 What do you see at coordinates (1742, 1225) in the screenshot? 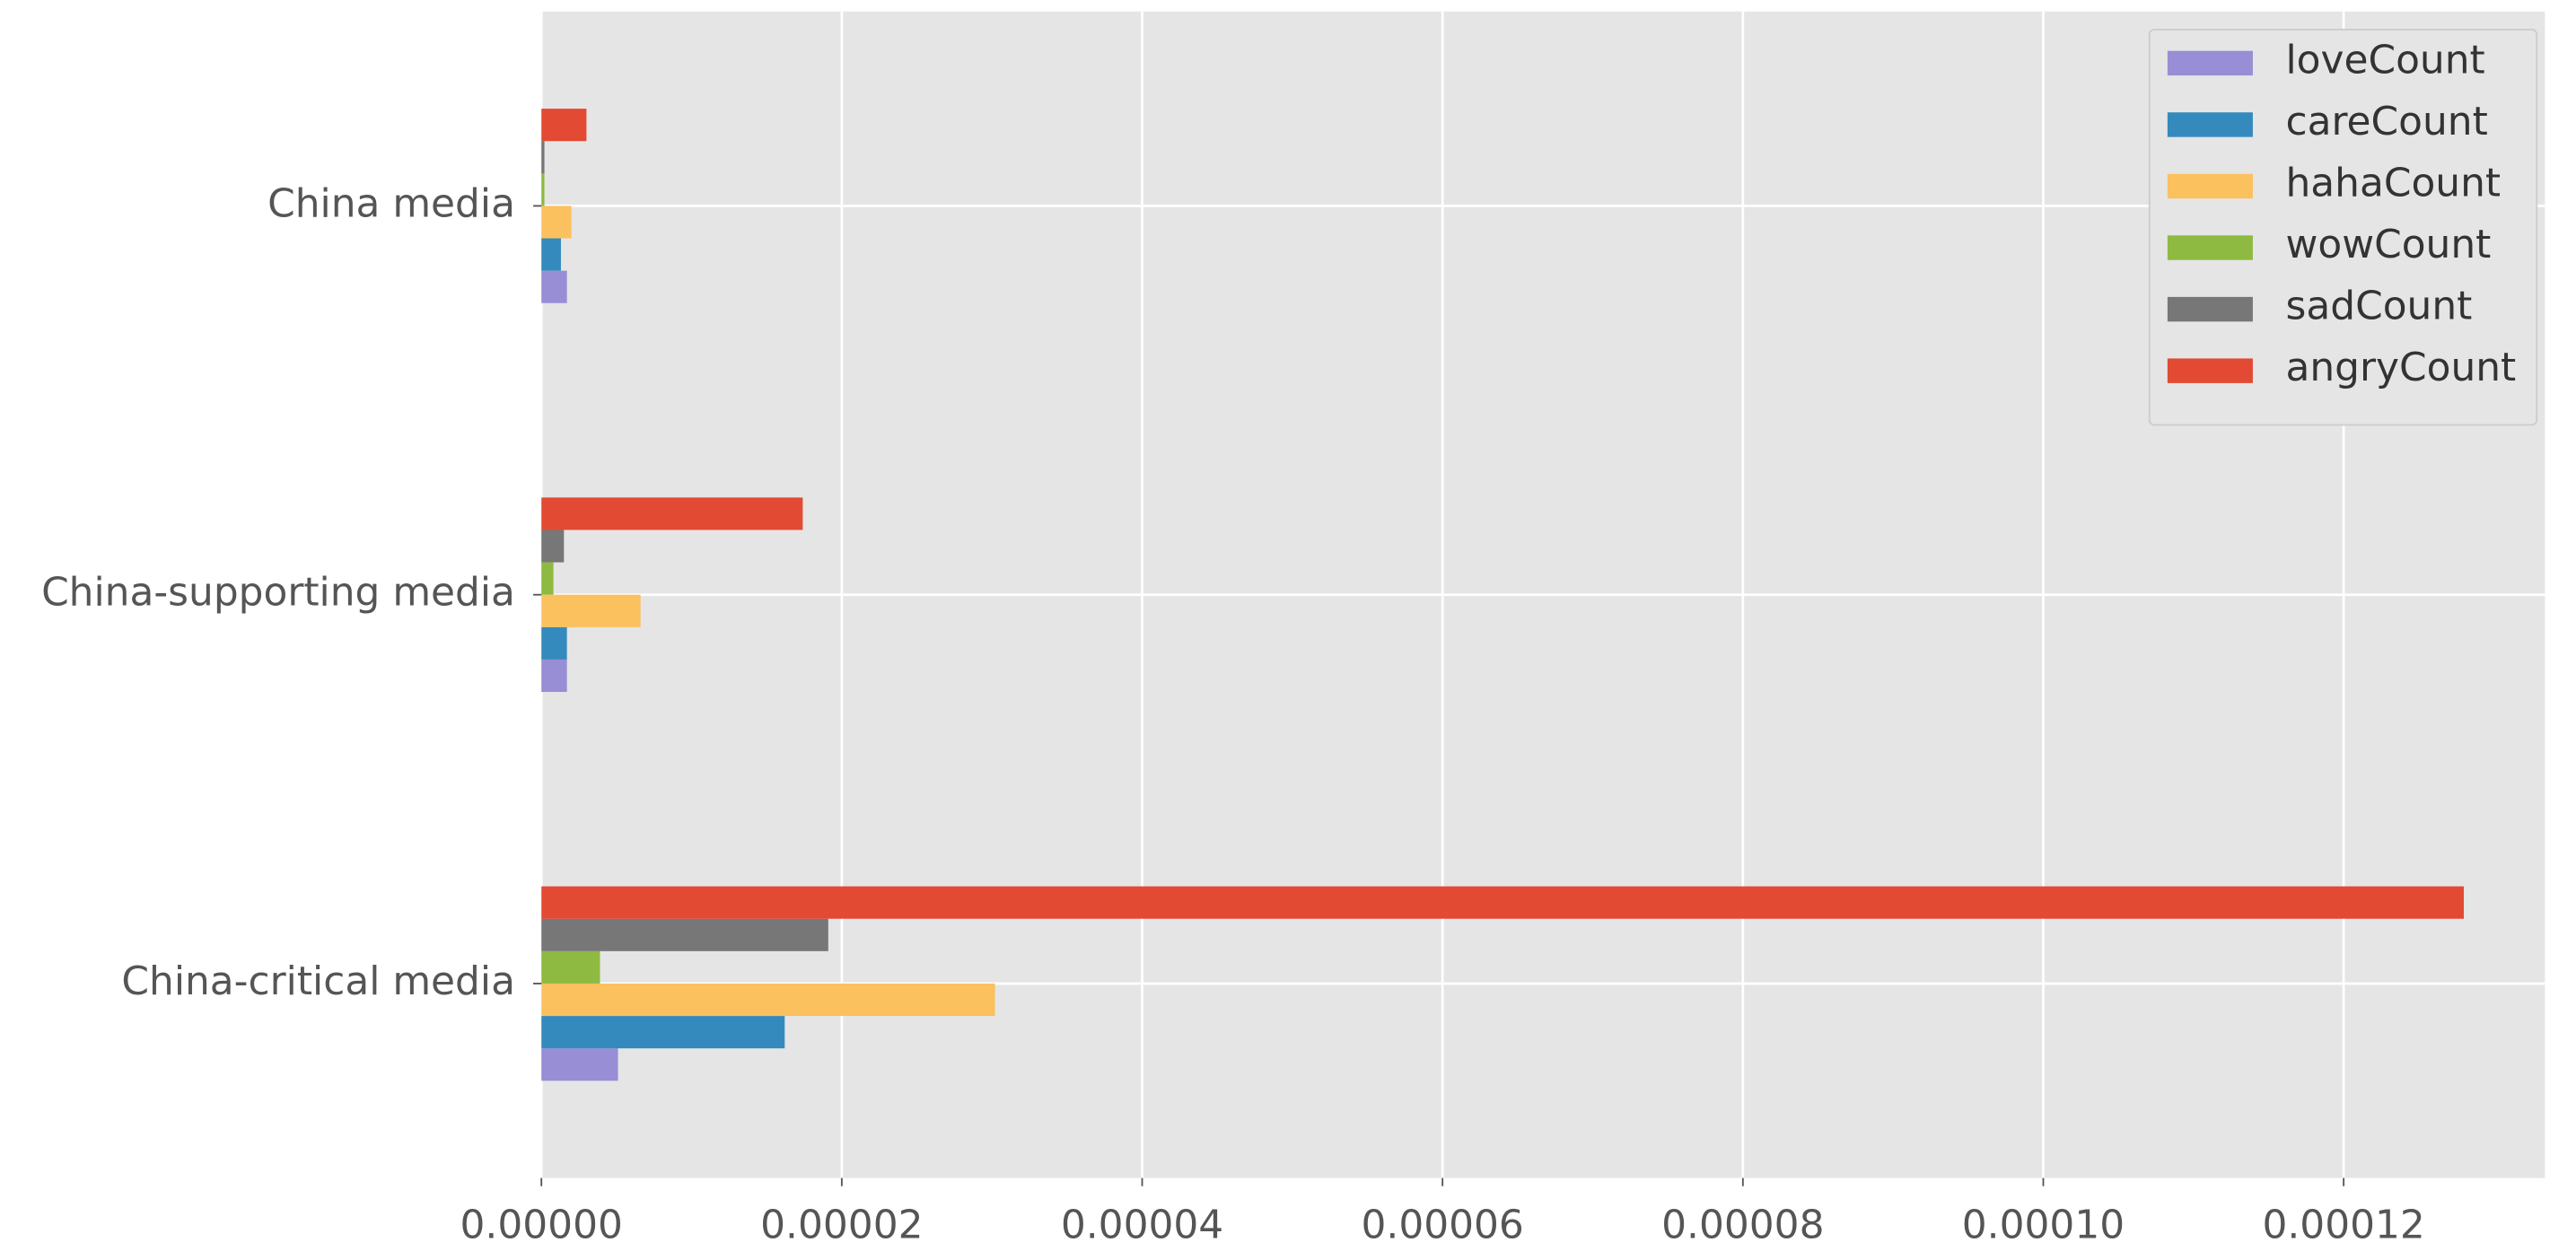
I see `x-tick-label: 0.00008` at bounding box center [1742, 1225].